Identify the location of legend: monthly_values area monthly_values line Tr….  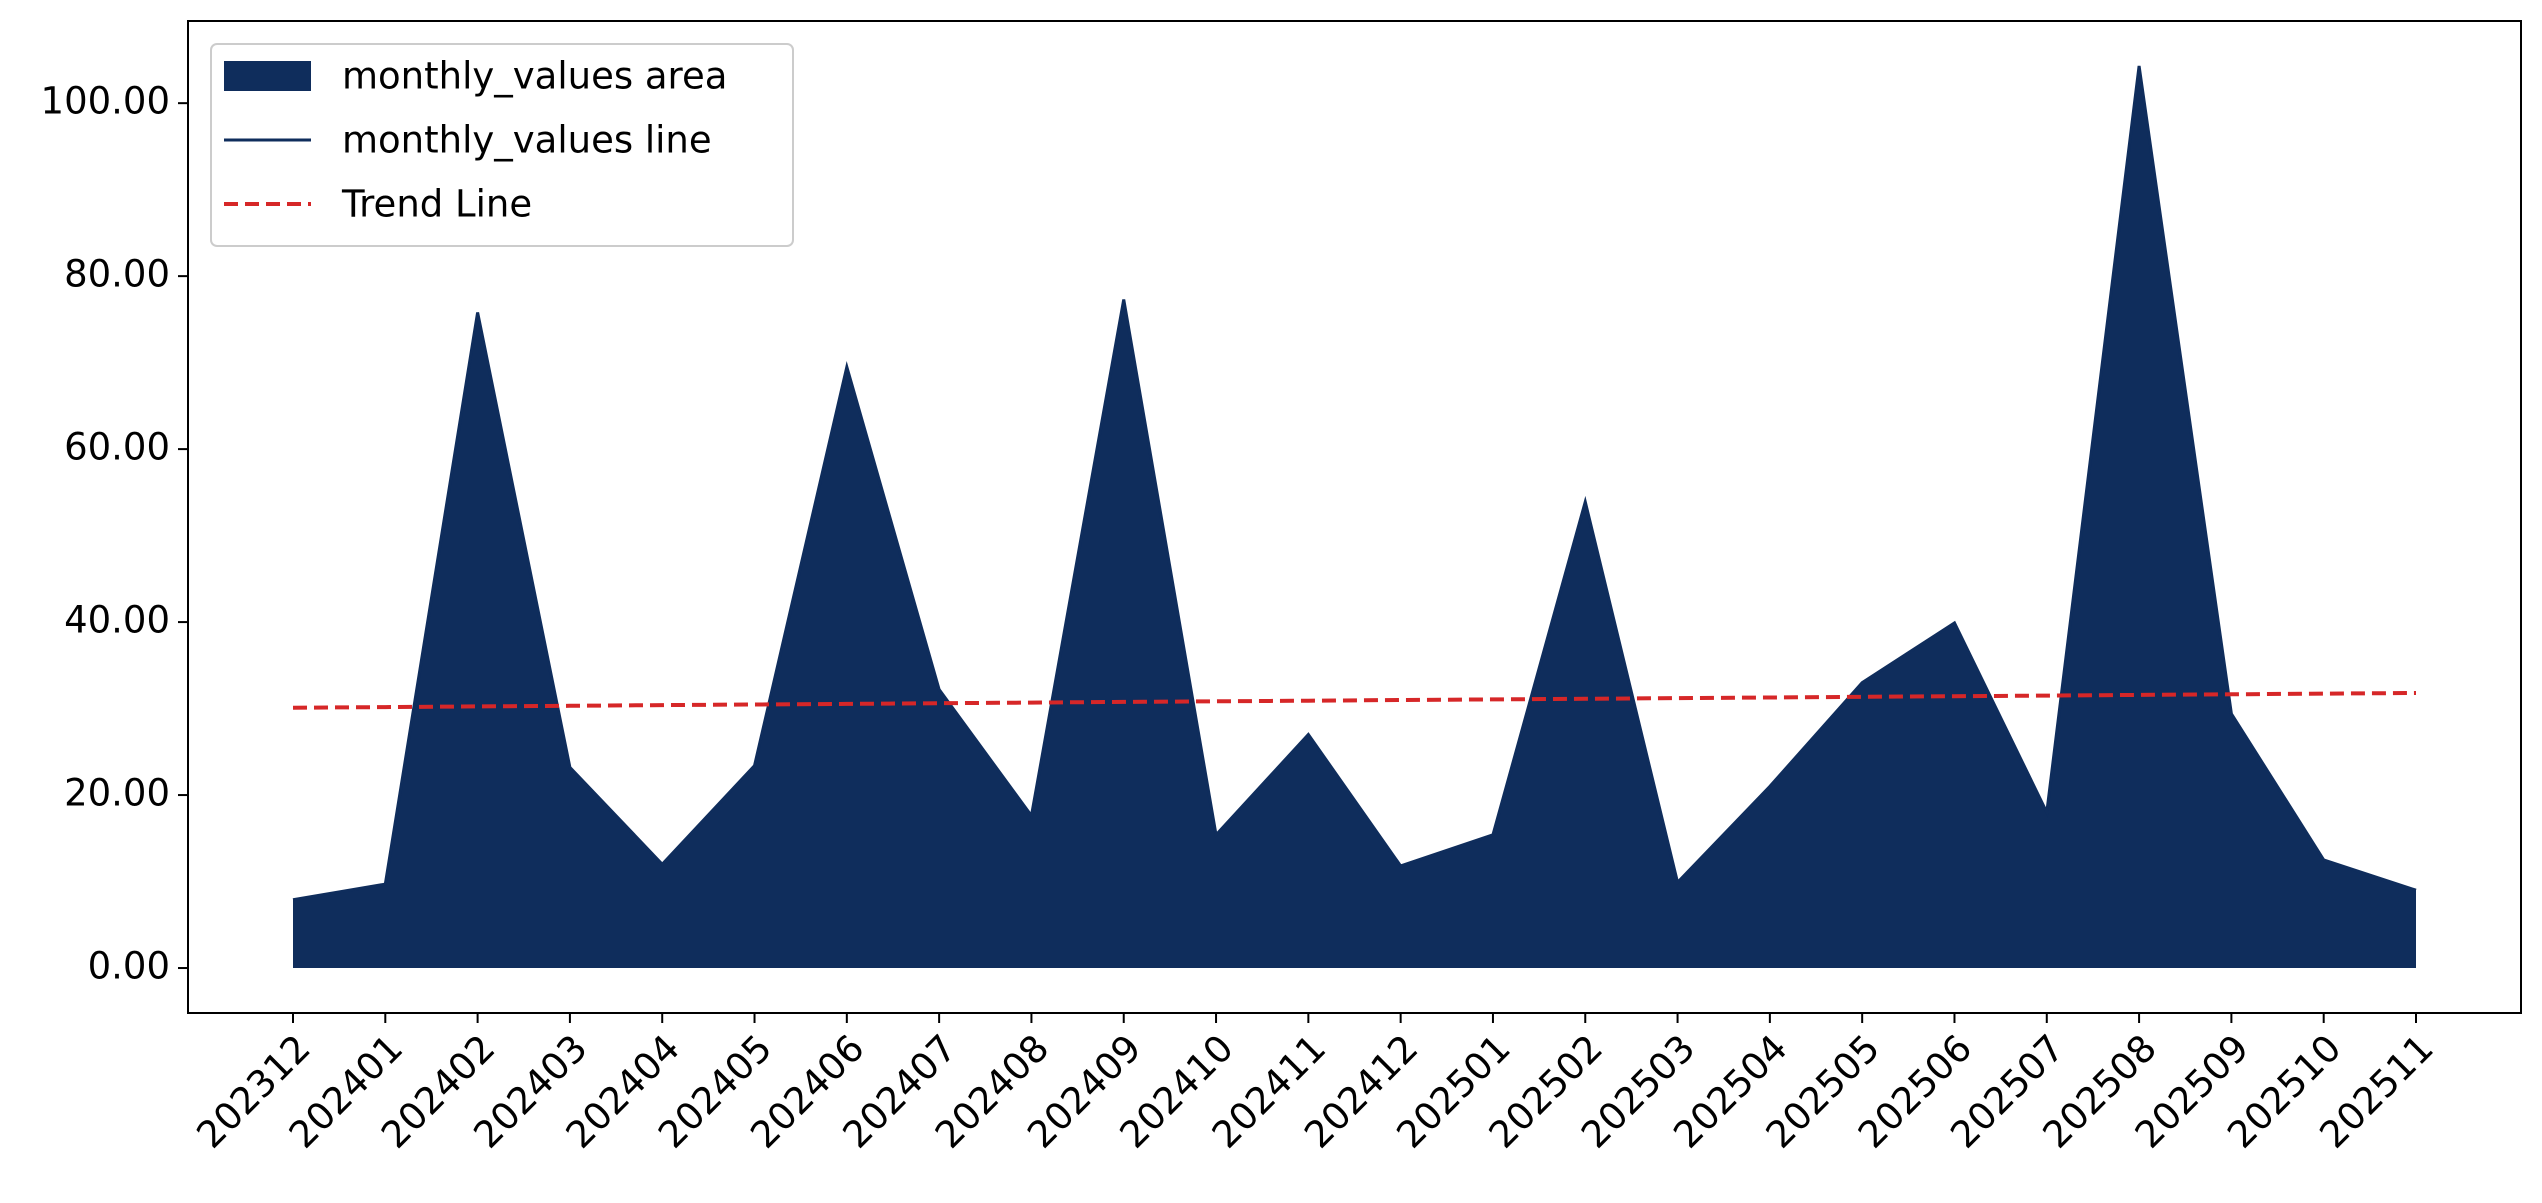
(502, 145).